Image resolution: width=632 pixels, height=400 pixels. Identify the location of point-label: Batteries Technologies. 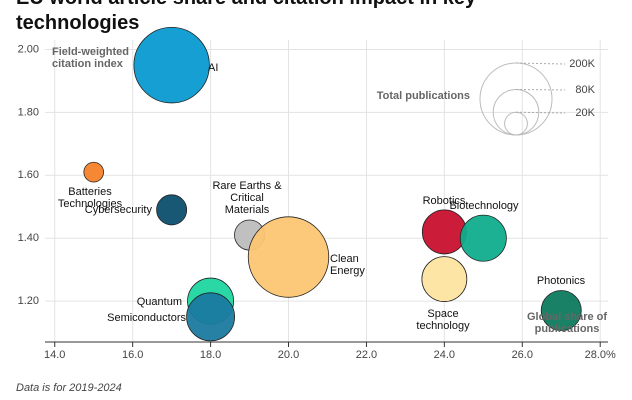
(90, 198).